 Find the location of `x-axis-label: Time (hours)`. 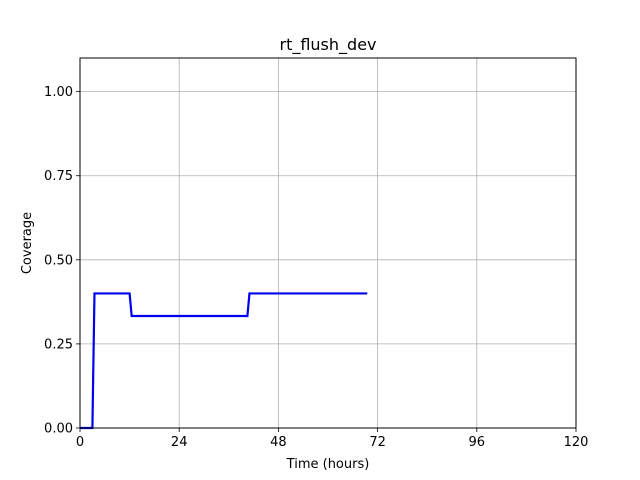

x-axis-label: Time (hours) is located at coordinates (328, 464).